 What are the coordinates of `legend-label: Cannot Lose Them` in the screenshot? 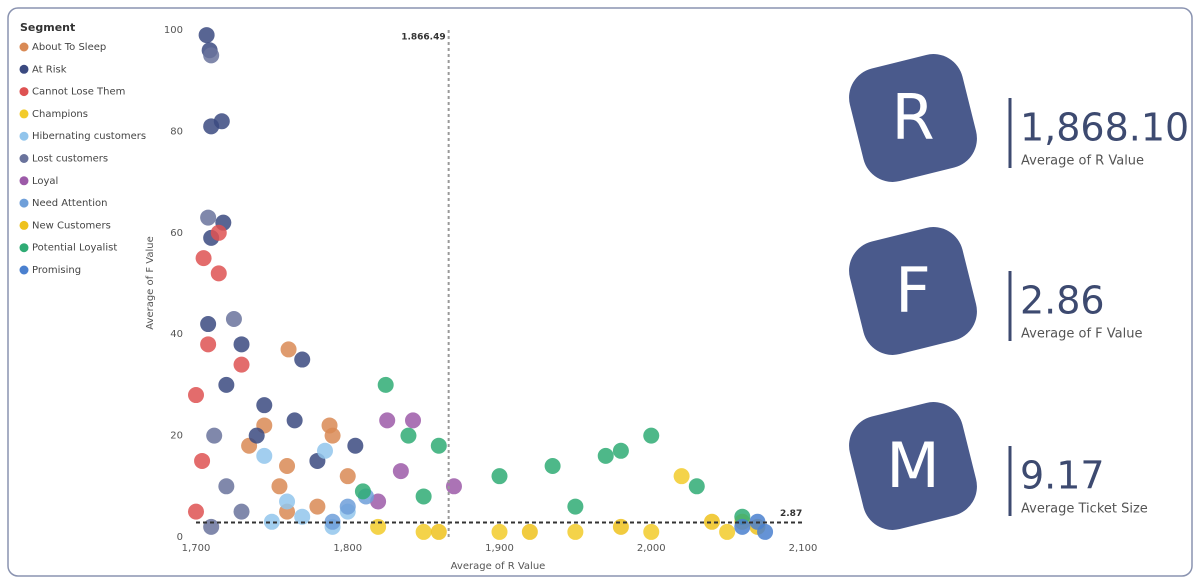 It's located at (78, 92).